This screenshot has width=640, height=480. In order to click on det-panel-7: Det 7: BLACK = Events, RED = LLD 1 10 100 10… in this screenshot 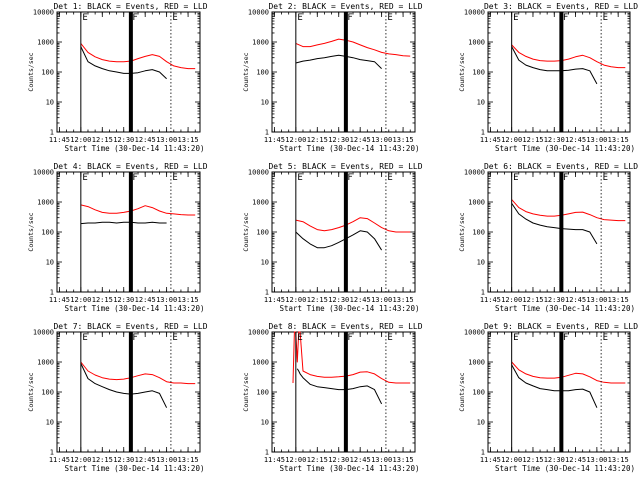, I will do `click(117, 397)`.